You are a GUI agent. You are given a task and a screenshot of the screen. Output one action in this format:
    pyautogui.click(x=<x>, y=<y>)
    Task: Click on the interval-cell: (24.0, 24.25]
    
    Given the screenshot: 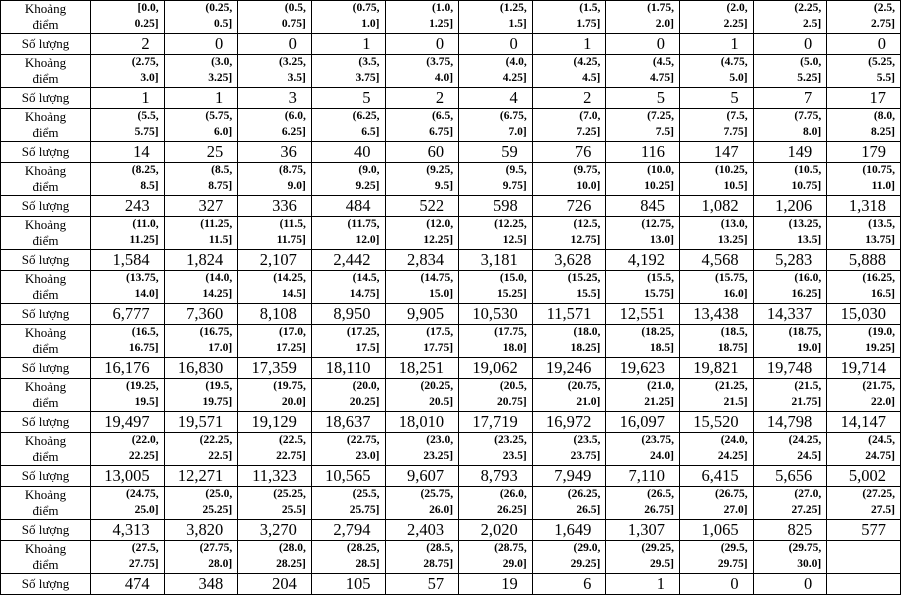 What is the action you would take?
    pyautogui.click(x=716, y=449)
    